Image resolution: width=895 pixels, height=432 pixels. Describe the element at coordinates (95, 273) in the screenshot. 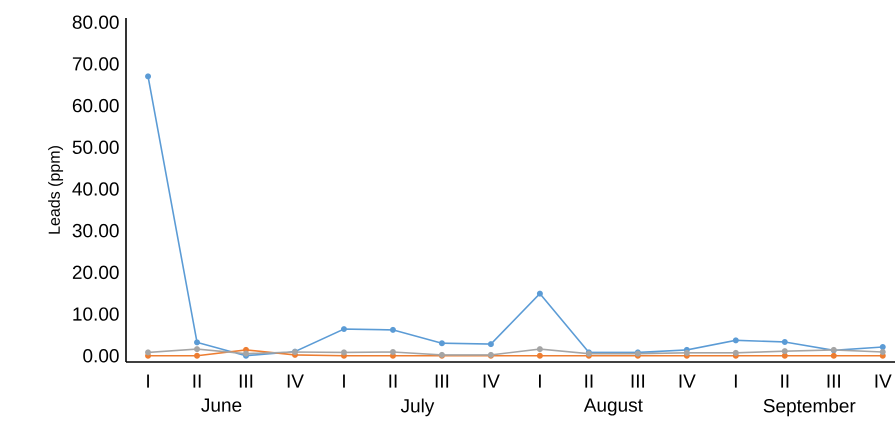

I see `y-tick-label: 20.00` at that location.